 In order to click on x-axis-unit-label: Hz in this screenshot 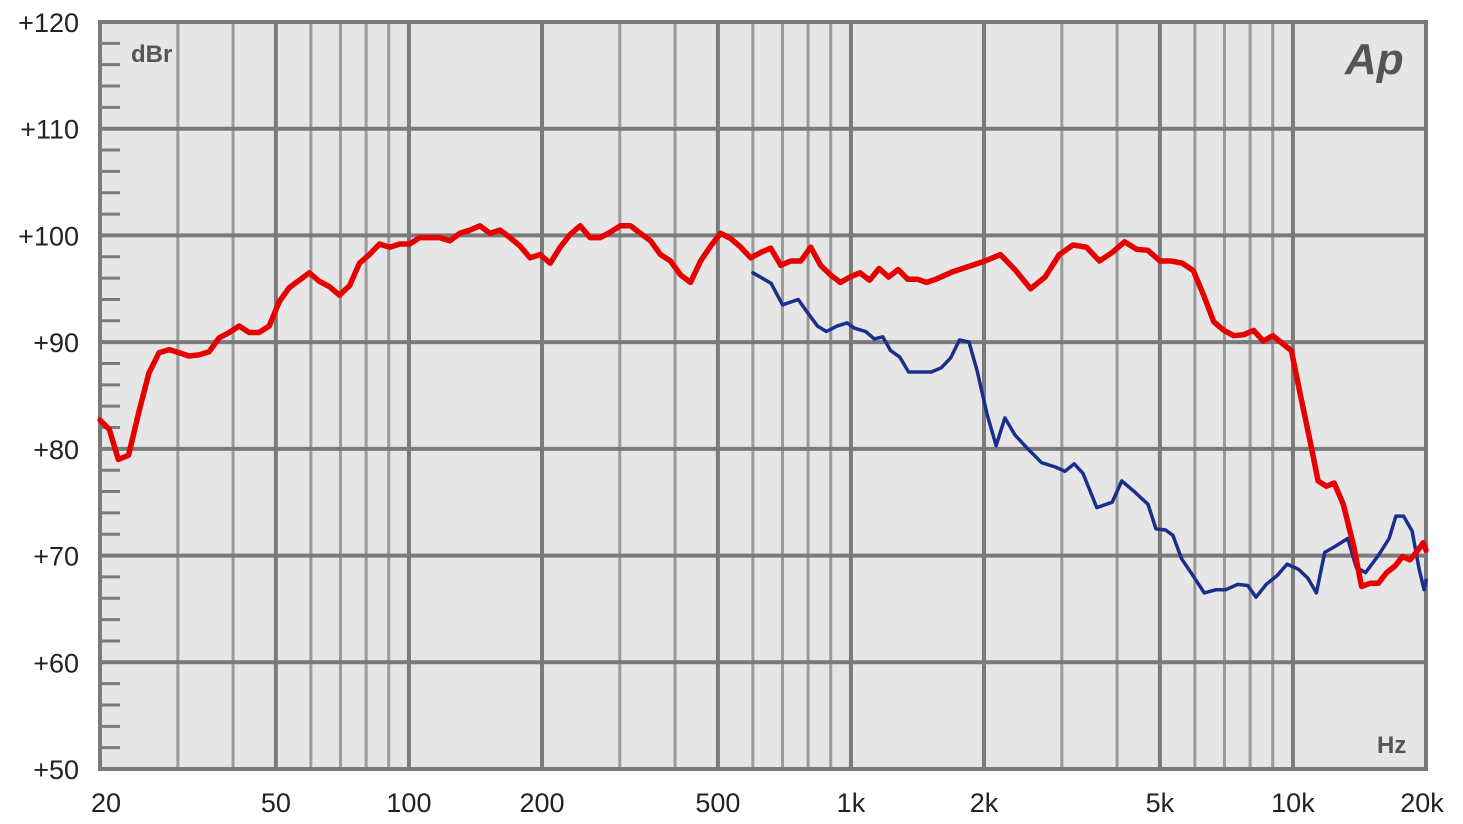, I will do `click(1391, 745)`.